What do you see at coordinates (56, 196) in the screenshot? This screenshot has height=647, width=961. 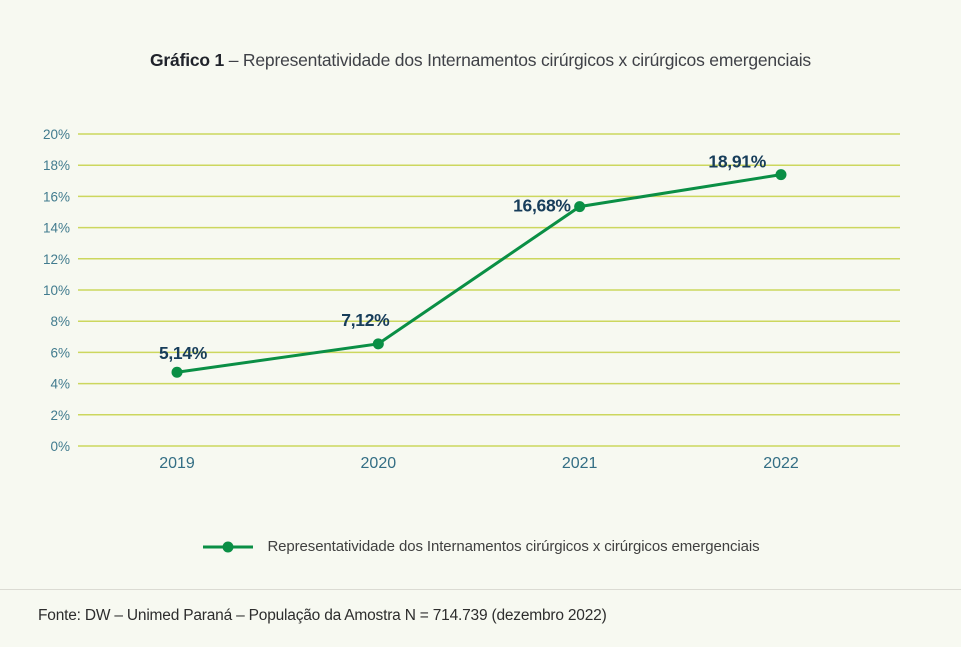 I see `y-tick-label: 16%` at bounding box center [56, 196].